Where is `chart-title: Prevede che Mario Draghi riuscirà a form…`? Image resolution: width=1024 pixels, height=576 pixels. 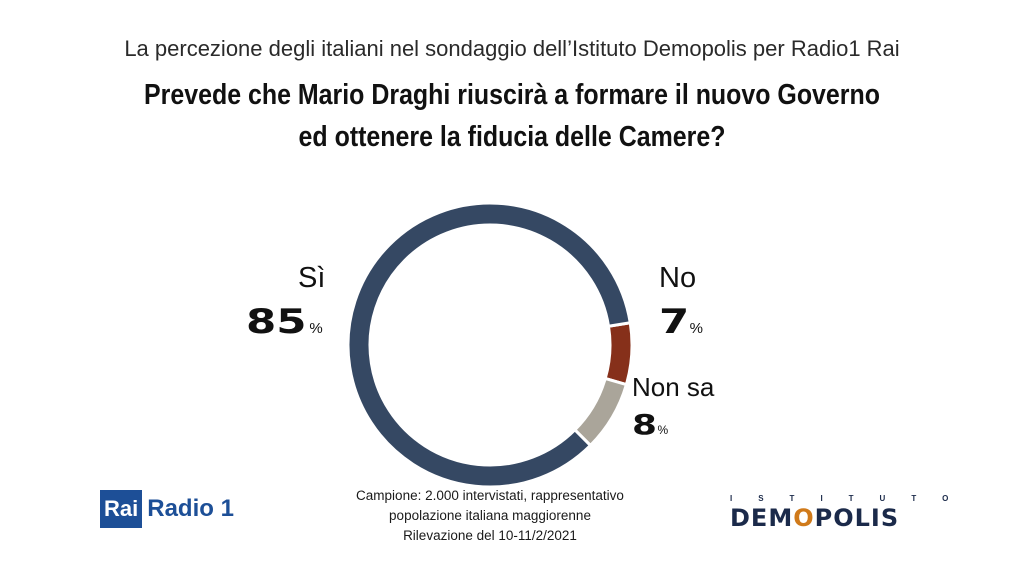
chart-title: Prevede che Mario Draghi riuscirà a form… is located at coordinates (512, 116).